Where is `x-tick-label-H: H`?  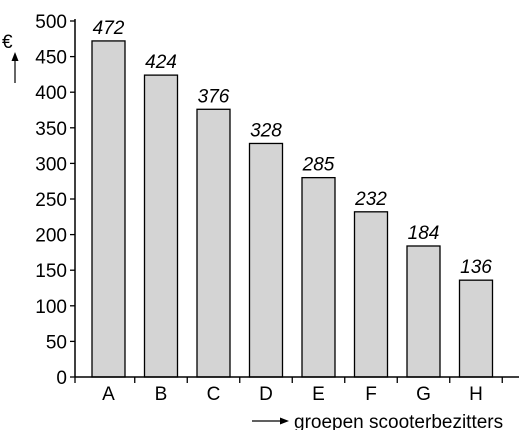
x-tick-label-H: H is located at coordinates (476, 394).